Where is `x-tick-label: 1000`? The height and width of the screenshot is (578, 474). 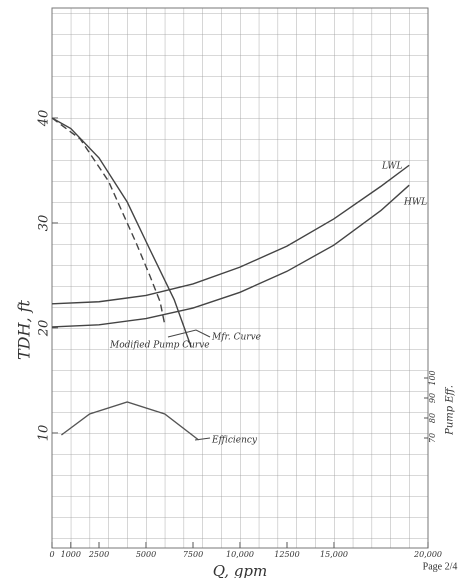 x-tick-label: 1000 is located at coordinates (71, 554).